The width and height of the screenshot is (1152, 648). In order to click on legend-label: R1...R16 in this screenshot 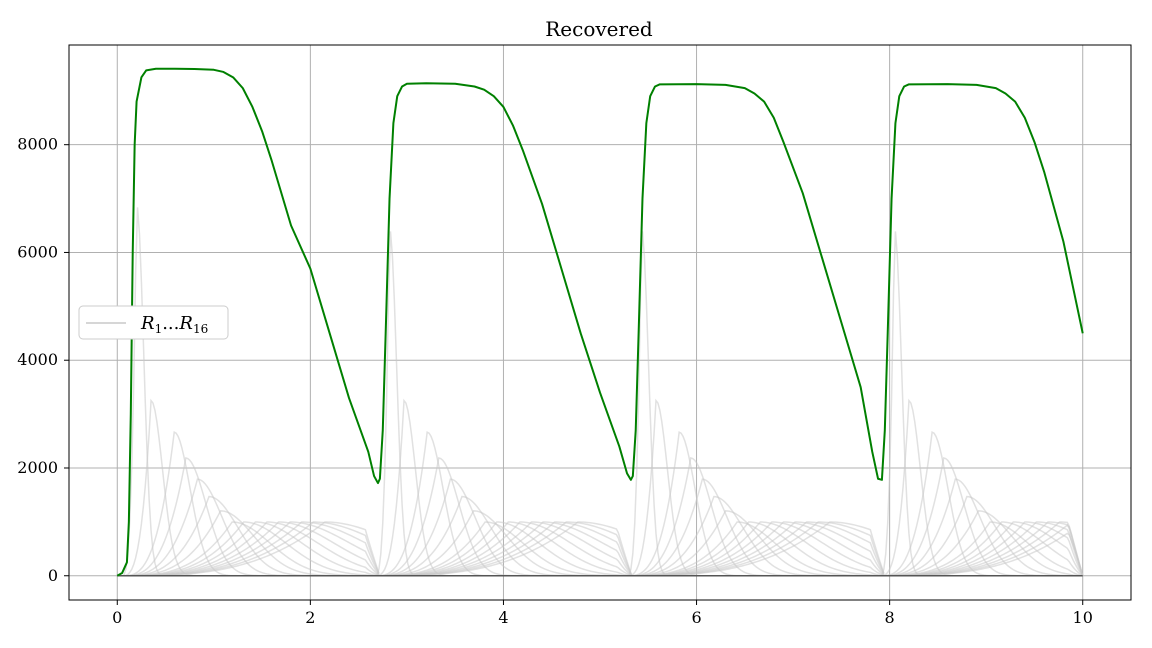, I will do `click(174, 324)`.